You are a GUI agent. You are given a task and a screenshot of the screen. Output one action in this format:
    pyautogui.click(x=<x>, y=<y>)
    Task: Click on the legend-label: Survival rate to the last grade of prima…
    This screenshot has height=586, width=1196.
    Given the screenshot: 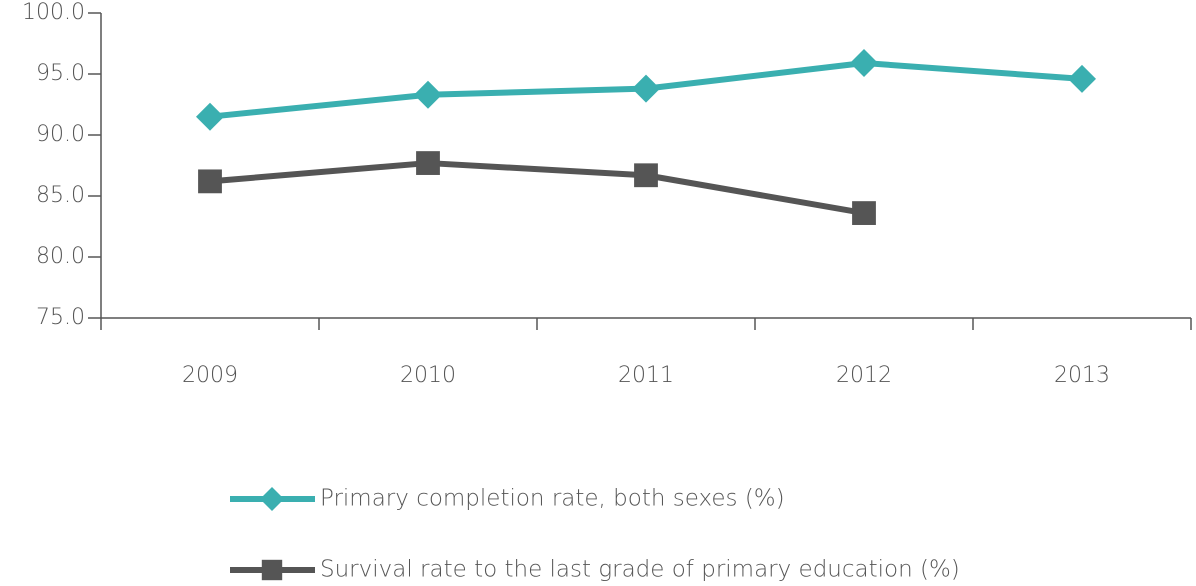 What is the action you would take?
    pyautogui.click(x=640, y=570)
    